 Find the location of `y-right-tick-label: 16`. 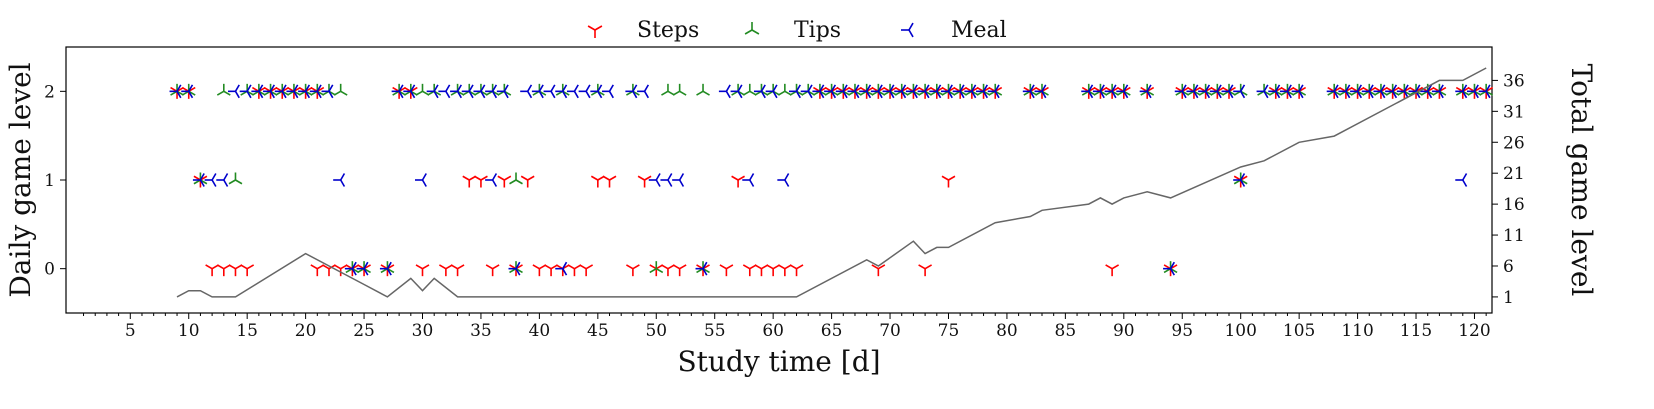

y-right-tick-label: 16 is located at coordinates (1514, 205).